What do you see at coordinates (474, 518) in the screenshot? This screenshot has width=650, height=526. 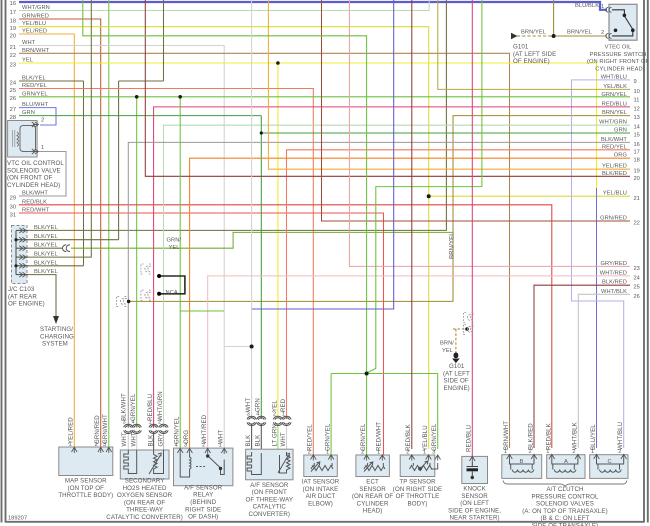 I see `svg-text: NEAR STARTER)` at bounding box center [474, 518].